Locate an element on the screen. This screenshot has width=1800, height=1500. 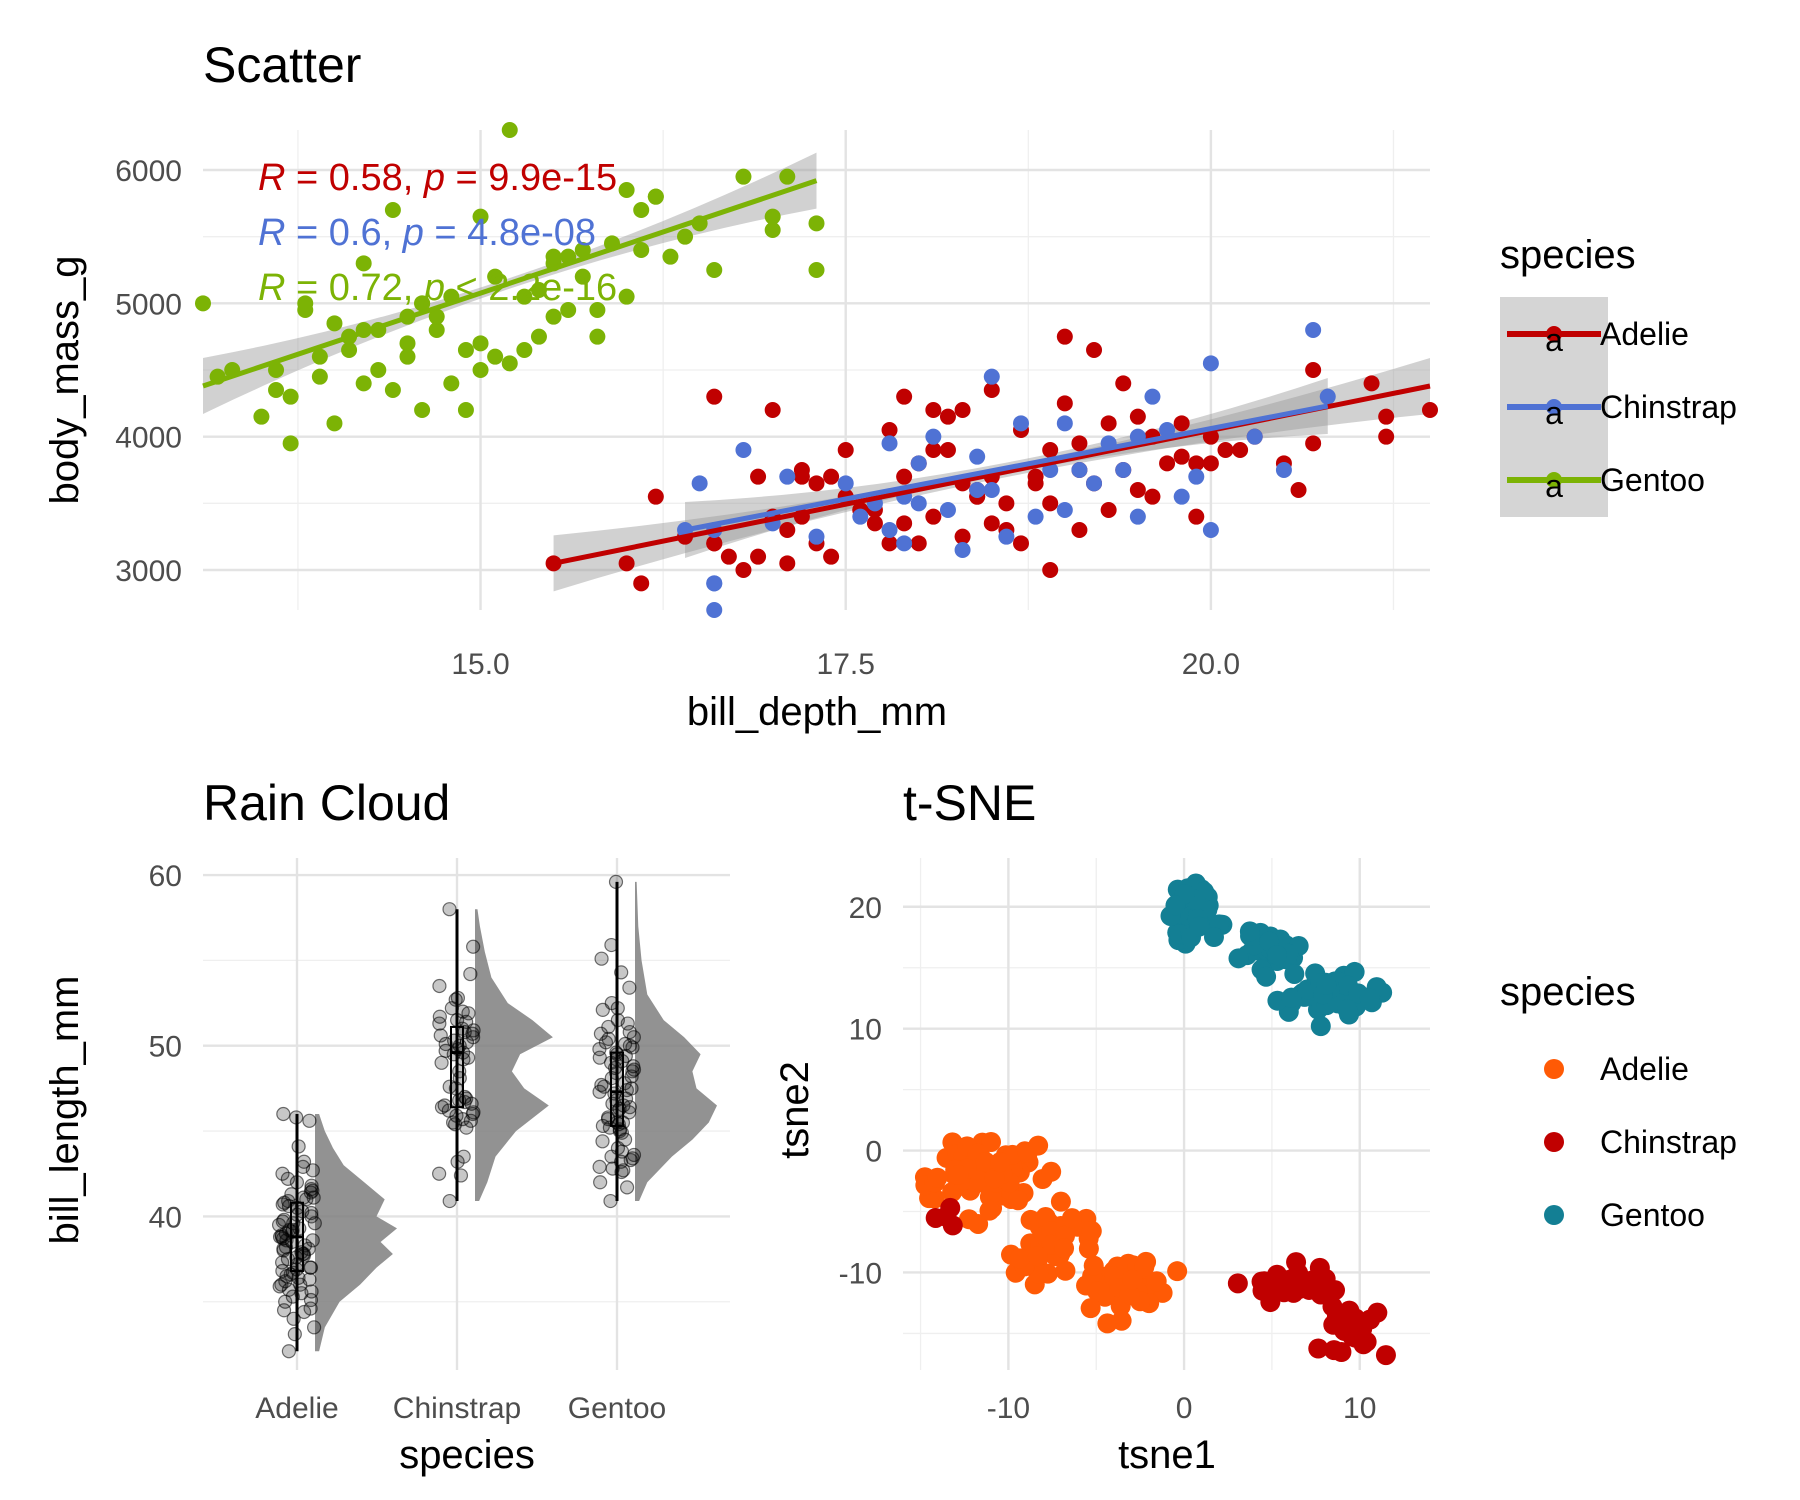
scatter-legend: species a Adelie a Chinstrap a Gentoo is located at coordinates (1618, 375).